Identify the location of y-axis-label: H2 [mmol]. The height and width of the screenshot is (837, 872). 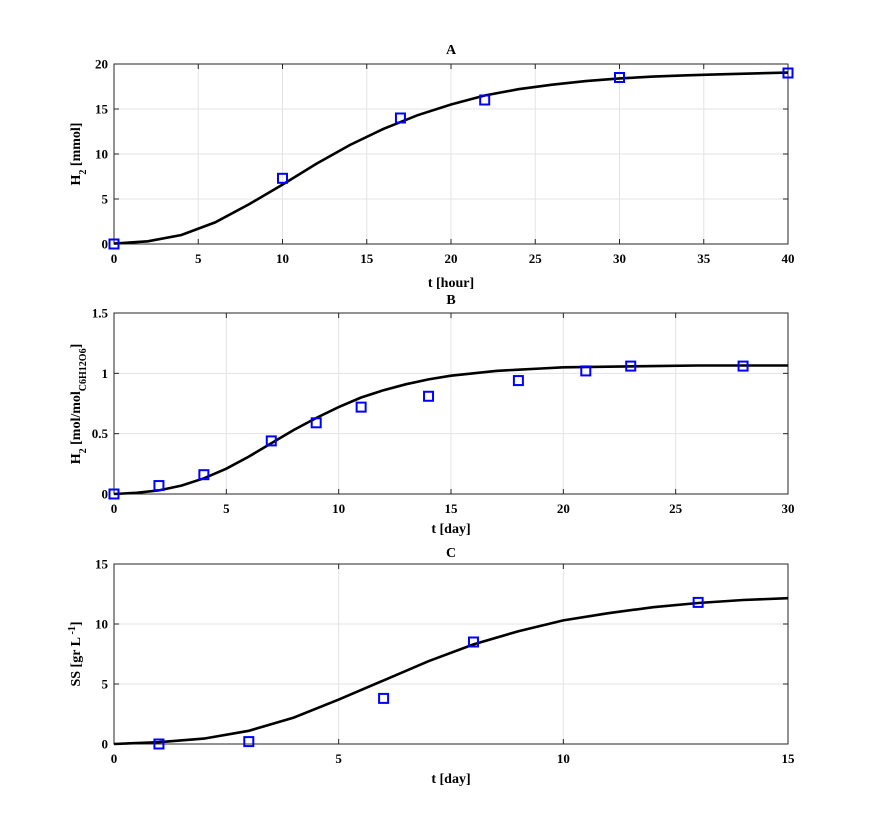
(79, 154).